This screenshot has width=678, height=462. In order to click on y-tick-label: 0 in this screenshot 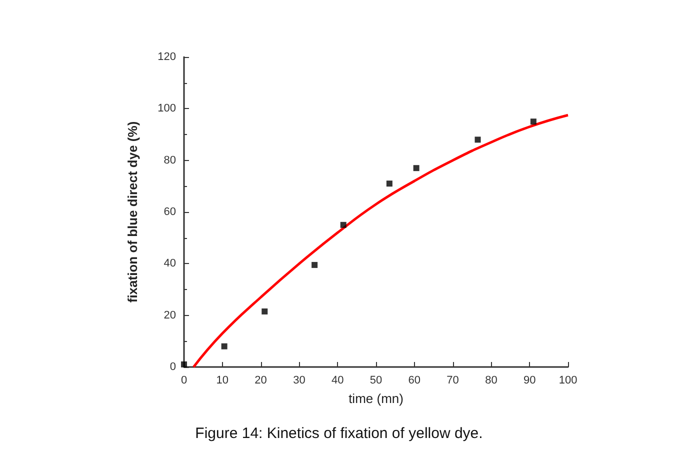, I will do `click(173, 367)`.